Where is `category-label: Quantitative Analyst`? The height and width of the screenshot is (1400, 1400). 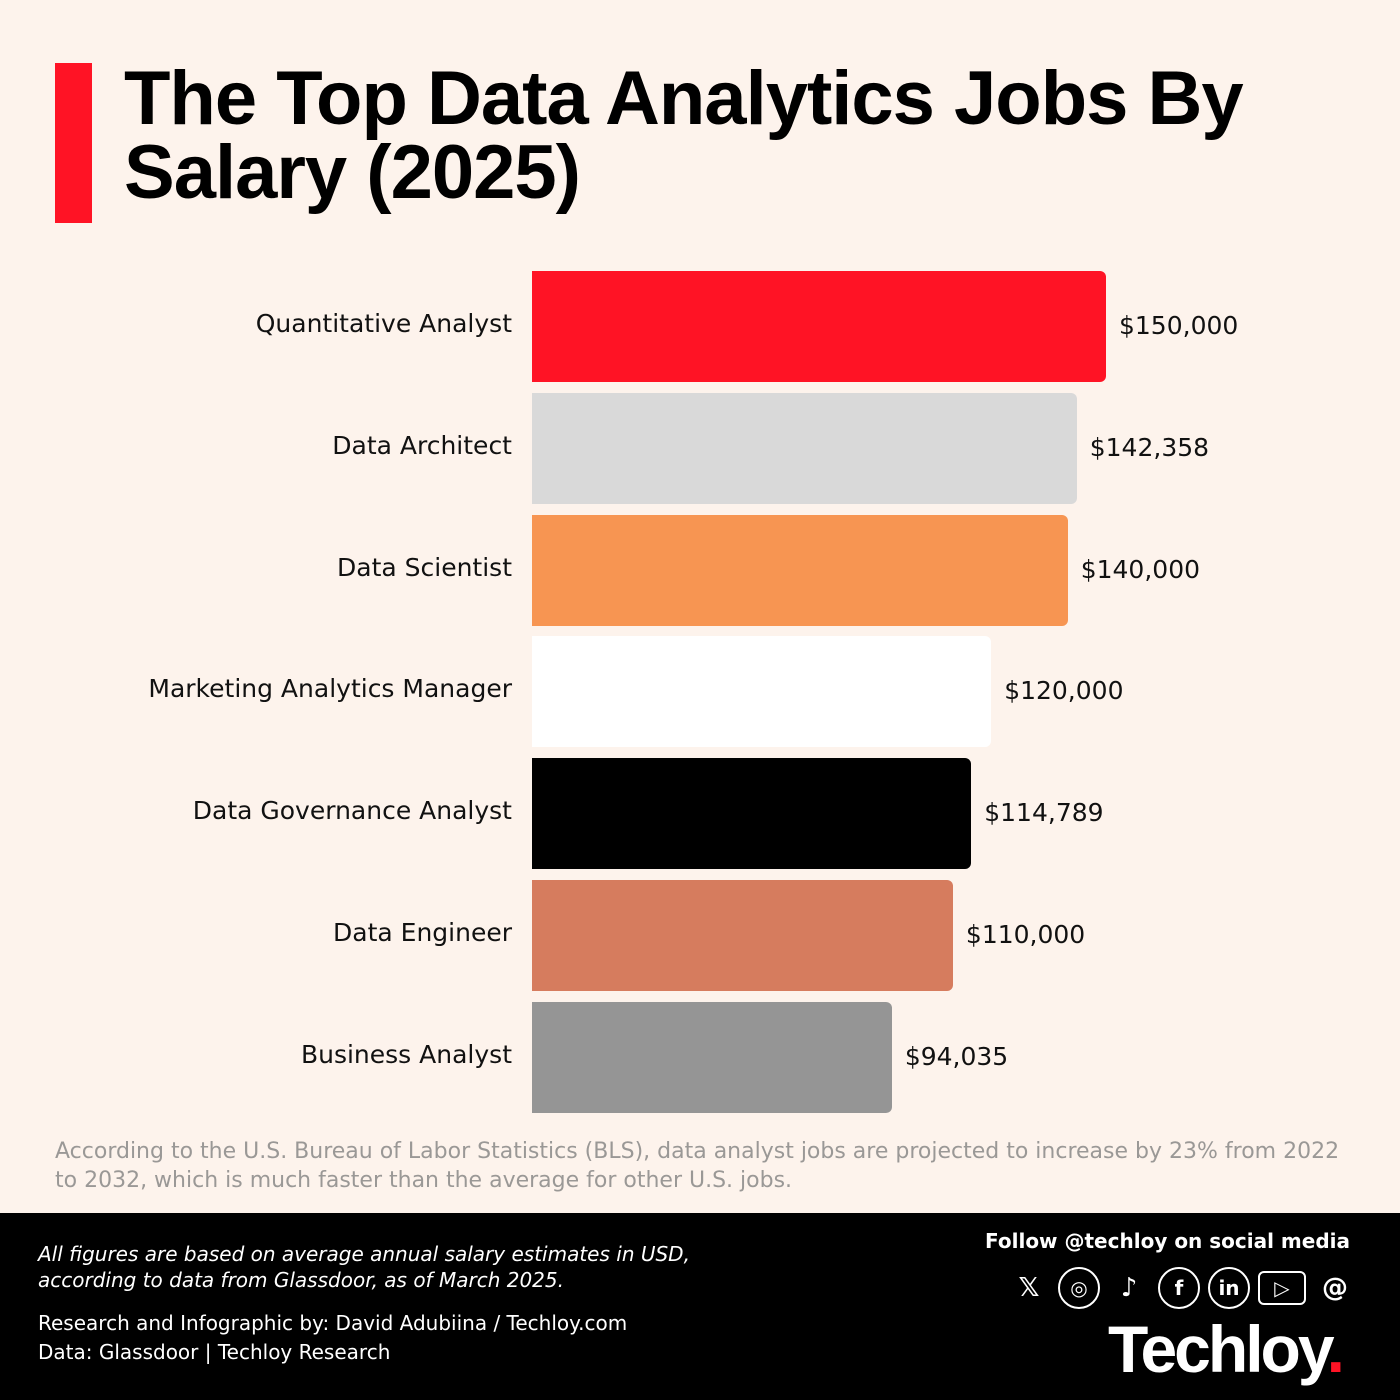 category-label: Quantitative Analyst is located at coordinates (383, 323).